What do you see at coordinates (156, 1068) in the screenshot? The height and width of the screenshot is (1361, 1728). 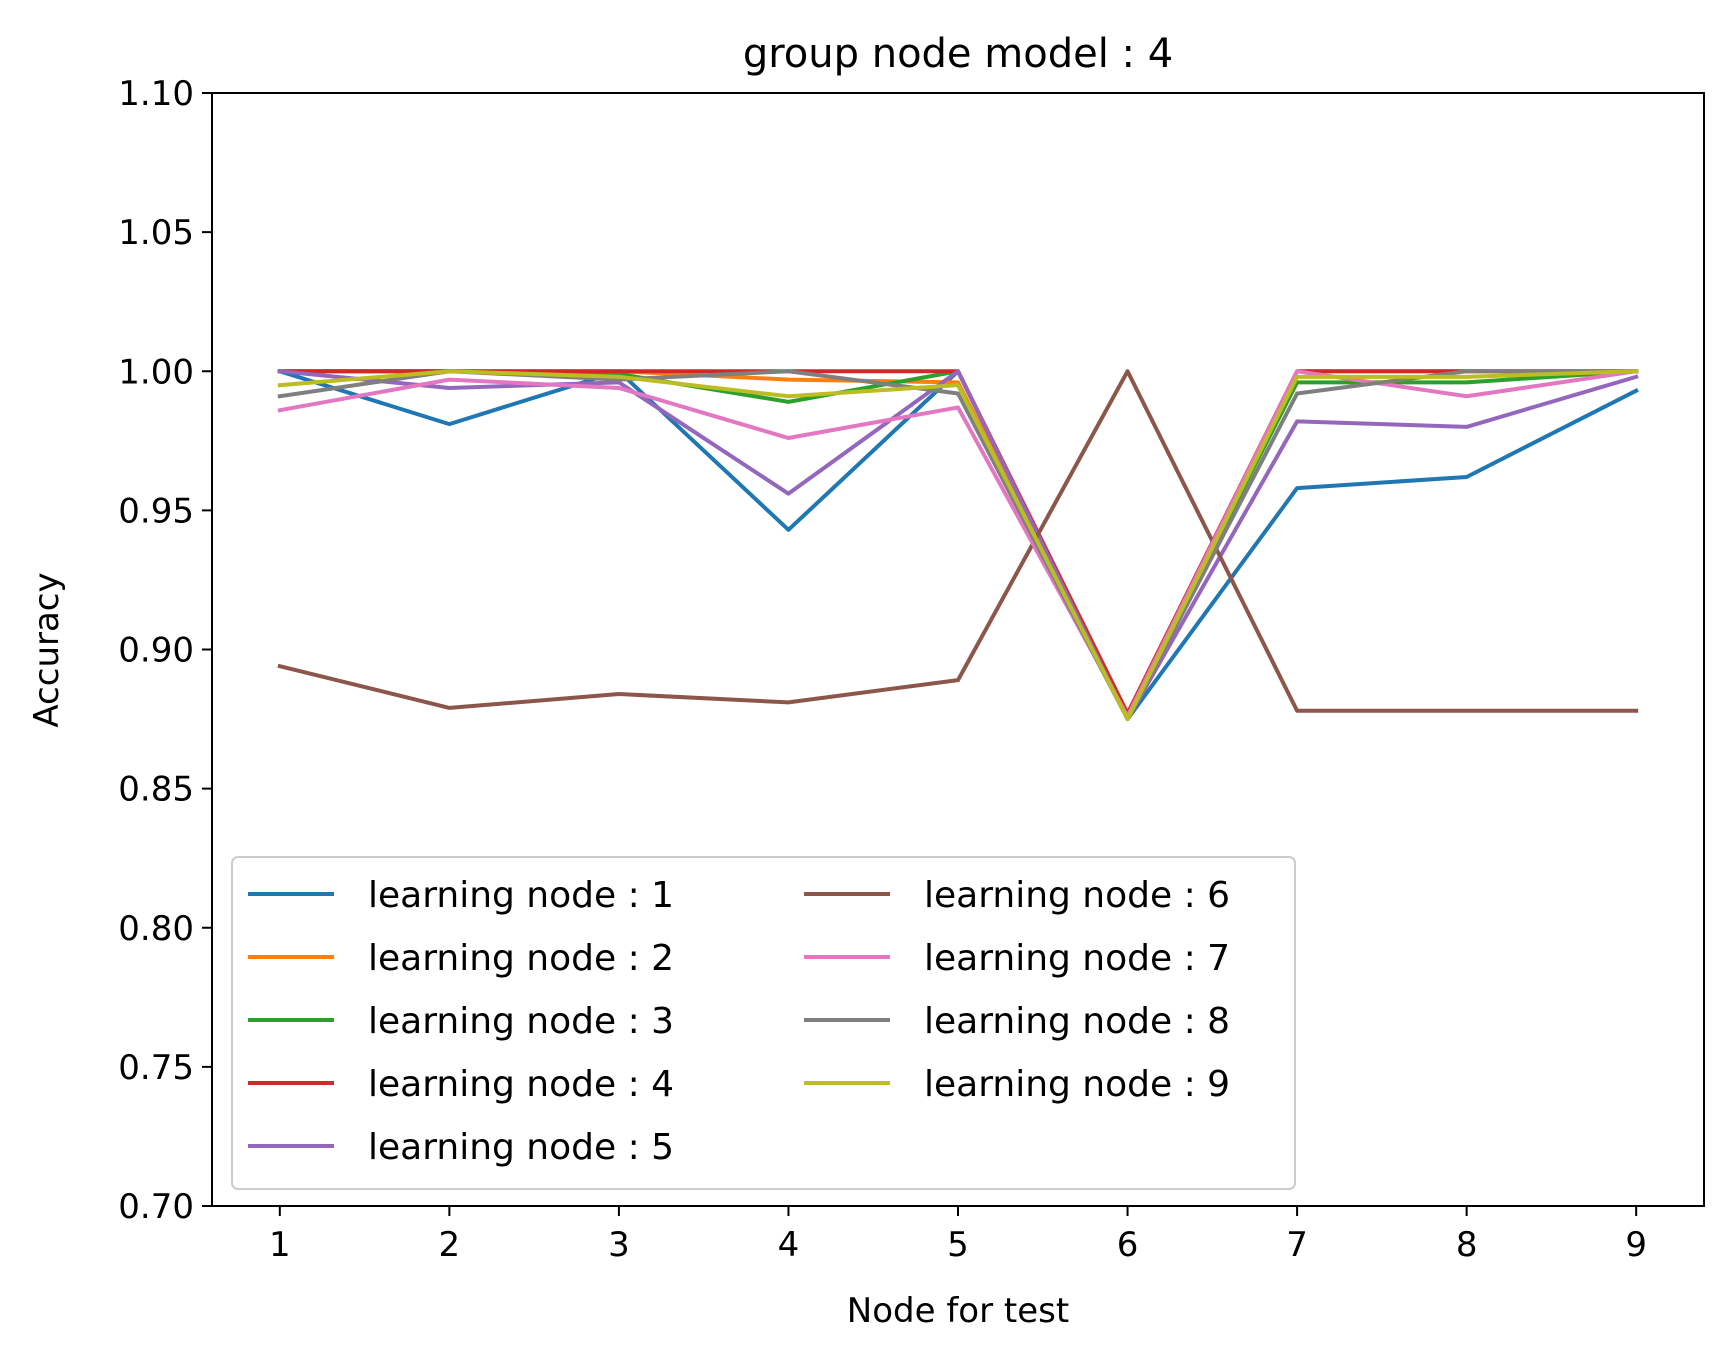 I see `y-tick-label: 0.75` at bounding box center [156, 1068].